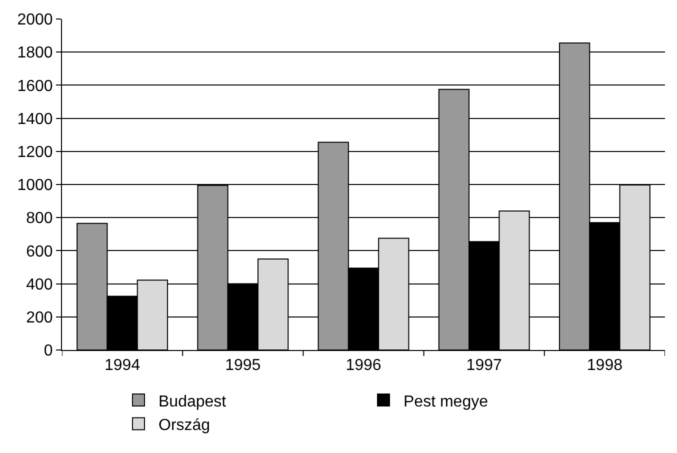 The height and width of the screenshot is (453, 677). I want to click on x-tick-label: 1997, so click(484, 365).